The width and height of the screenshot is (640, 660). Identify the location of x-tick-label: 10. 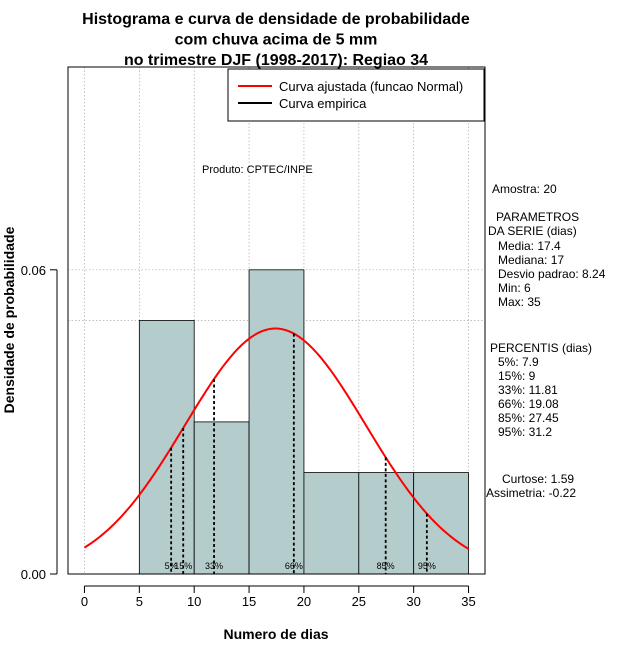
(194, 601).